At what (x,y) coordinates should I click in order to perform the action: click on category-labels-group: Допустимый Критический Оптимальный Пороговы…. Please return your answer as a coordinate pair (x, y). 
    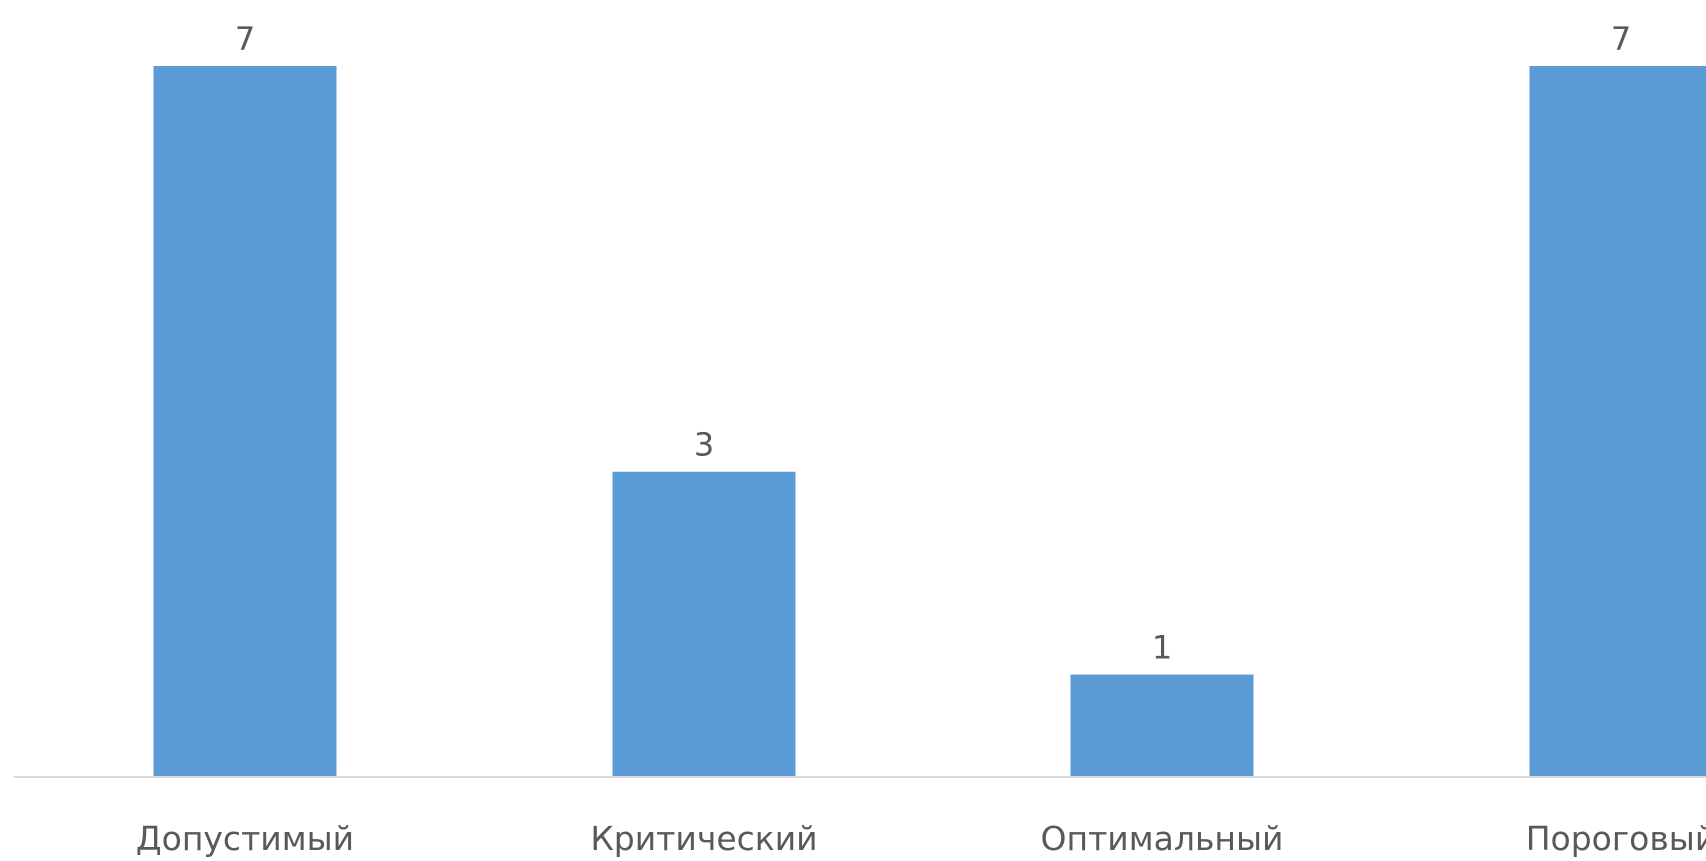
    Looking at the image, I should click on (921, 838).